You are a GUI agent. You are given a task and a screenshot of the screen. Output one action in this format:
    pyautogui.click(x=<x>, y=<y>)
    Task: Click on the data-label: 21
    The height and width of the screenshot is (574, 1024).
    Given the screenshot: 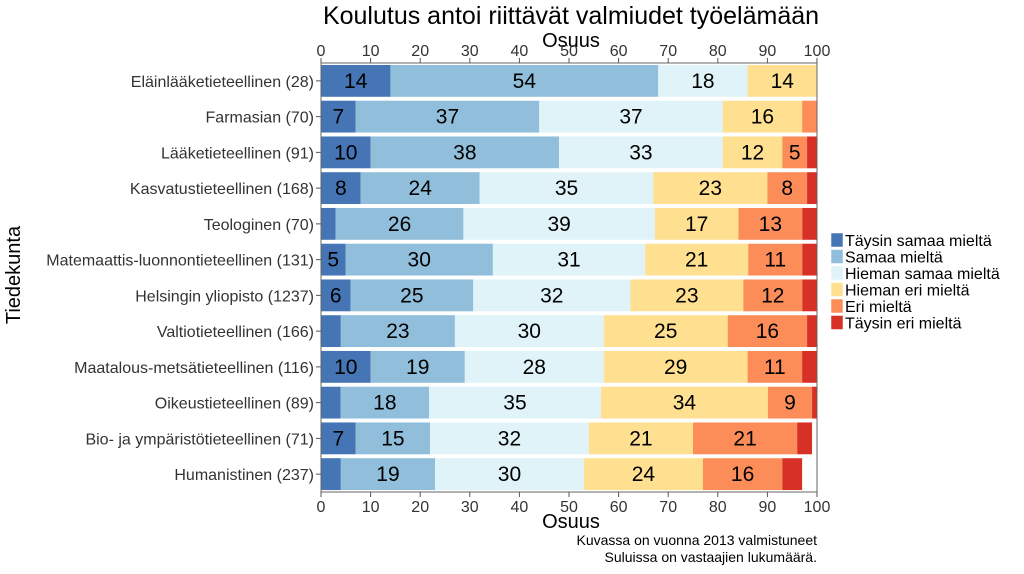 What is the action you would take?
    pyautogui.click(x=744, y=438)
    